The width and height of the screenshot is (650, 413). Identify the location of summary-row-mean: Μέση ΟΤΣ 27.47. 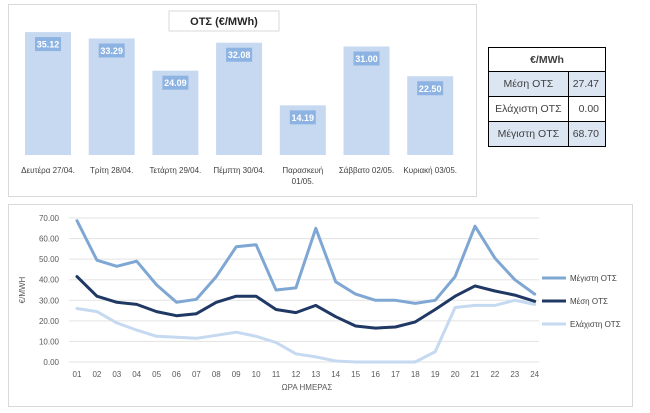
(547, 84).